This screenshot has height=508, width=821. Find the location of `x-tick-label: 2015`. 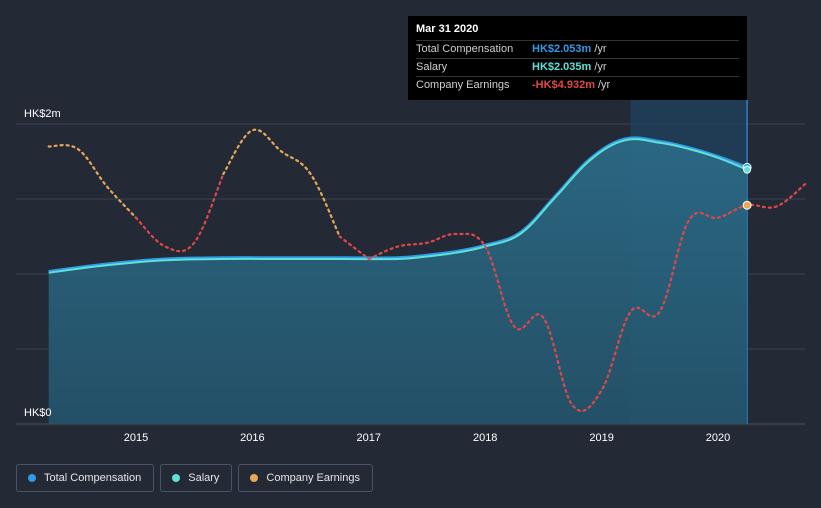

x-tick-label: 2015 is located at coordinates (136, 438).